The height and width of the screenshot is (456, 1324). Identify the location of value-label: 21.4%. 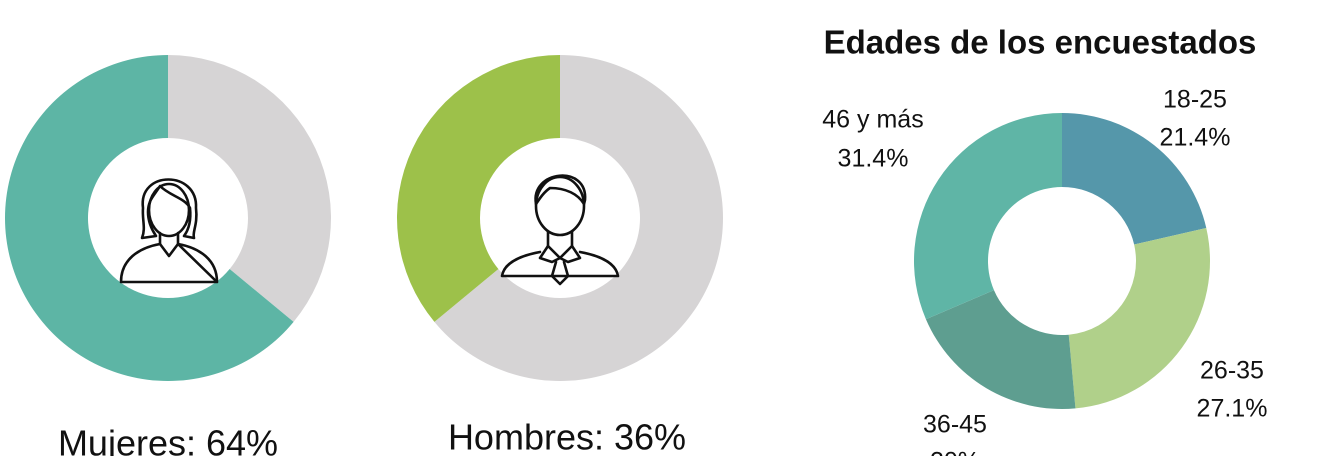
(1195, 138).